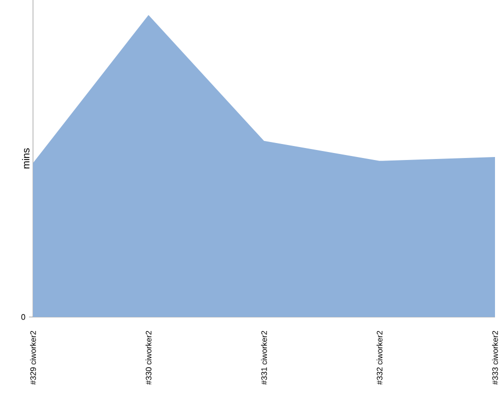 The image size is (500, 400). Describe the element at coordinates (264, 357) in the screenshot. I see `x-tick-label: #331 ciworker2` at that location.